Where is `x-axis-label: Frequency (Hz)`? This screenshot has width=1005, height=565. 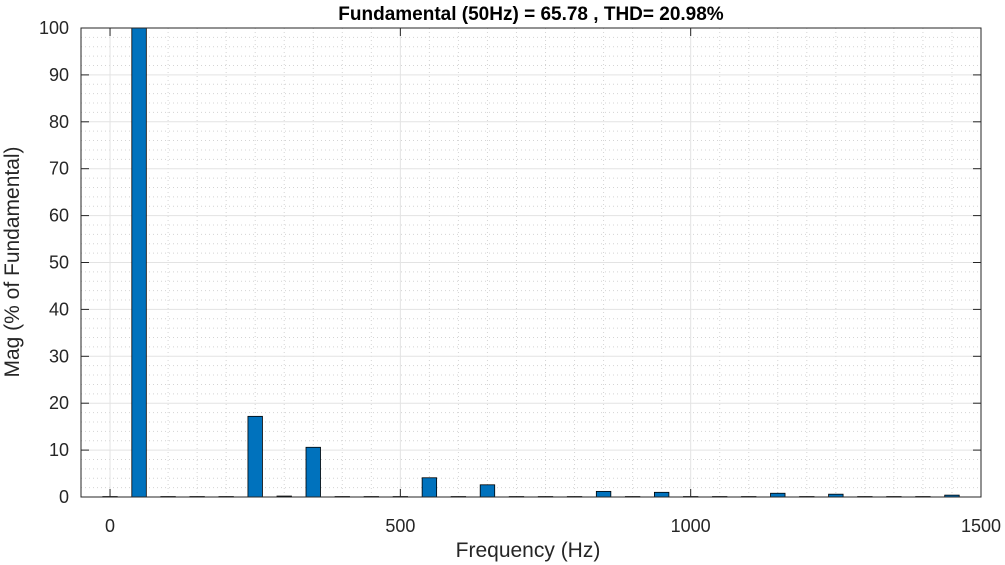
x-axis-label: Frequency (Hz) is located at coordinates (528, 550).